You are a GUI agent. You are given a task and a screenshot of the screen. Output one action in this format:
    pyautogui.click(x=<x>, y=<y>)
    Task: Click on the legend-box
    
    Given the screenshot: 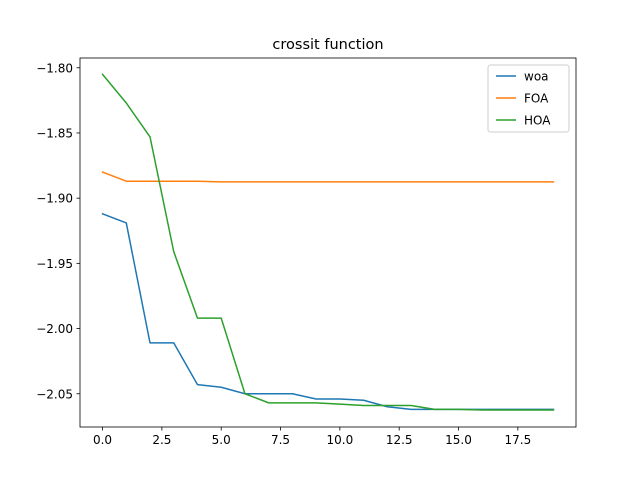 What is the action you would take?
    pyautogui.click(x=528, y=98)
    